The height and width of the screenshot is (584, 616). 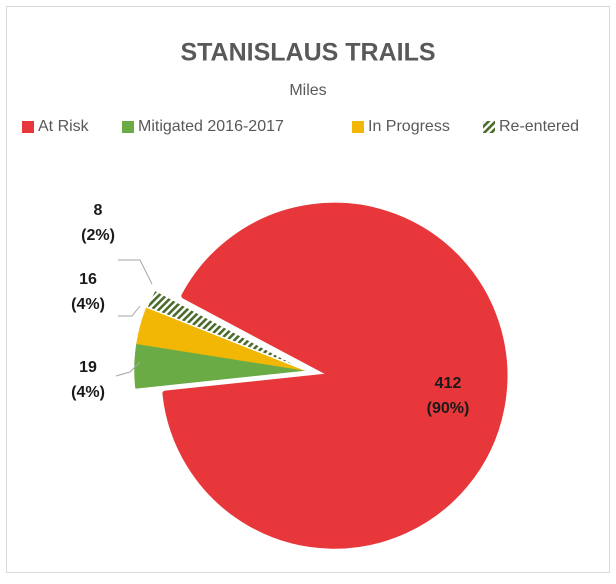 I want to click on data-label: 412 (90%), so click(x=448, y=396).